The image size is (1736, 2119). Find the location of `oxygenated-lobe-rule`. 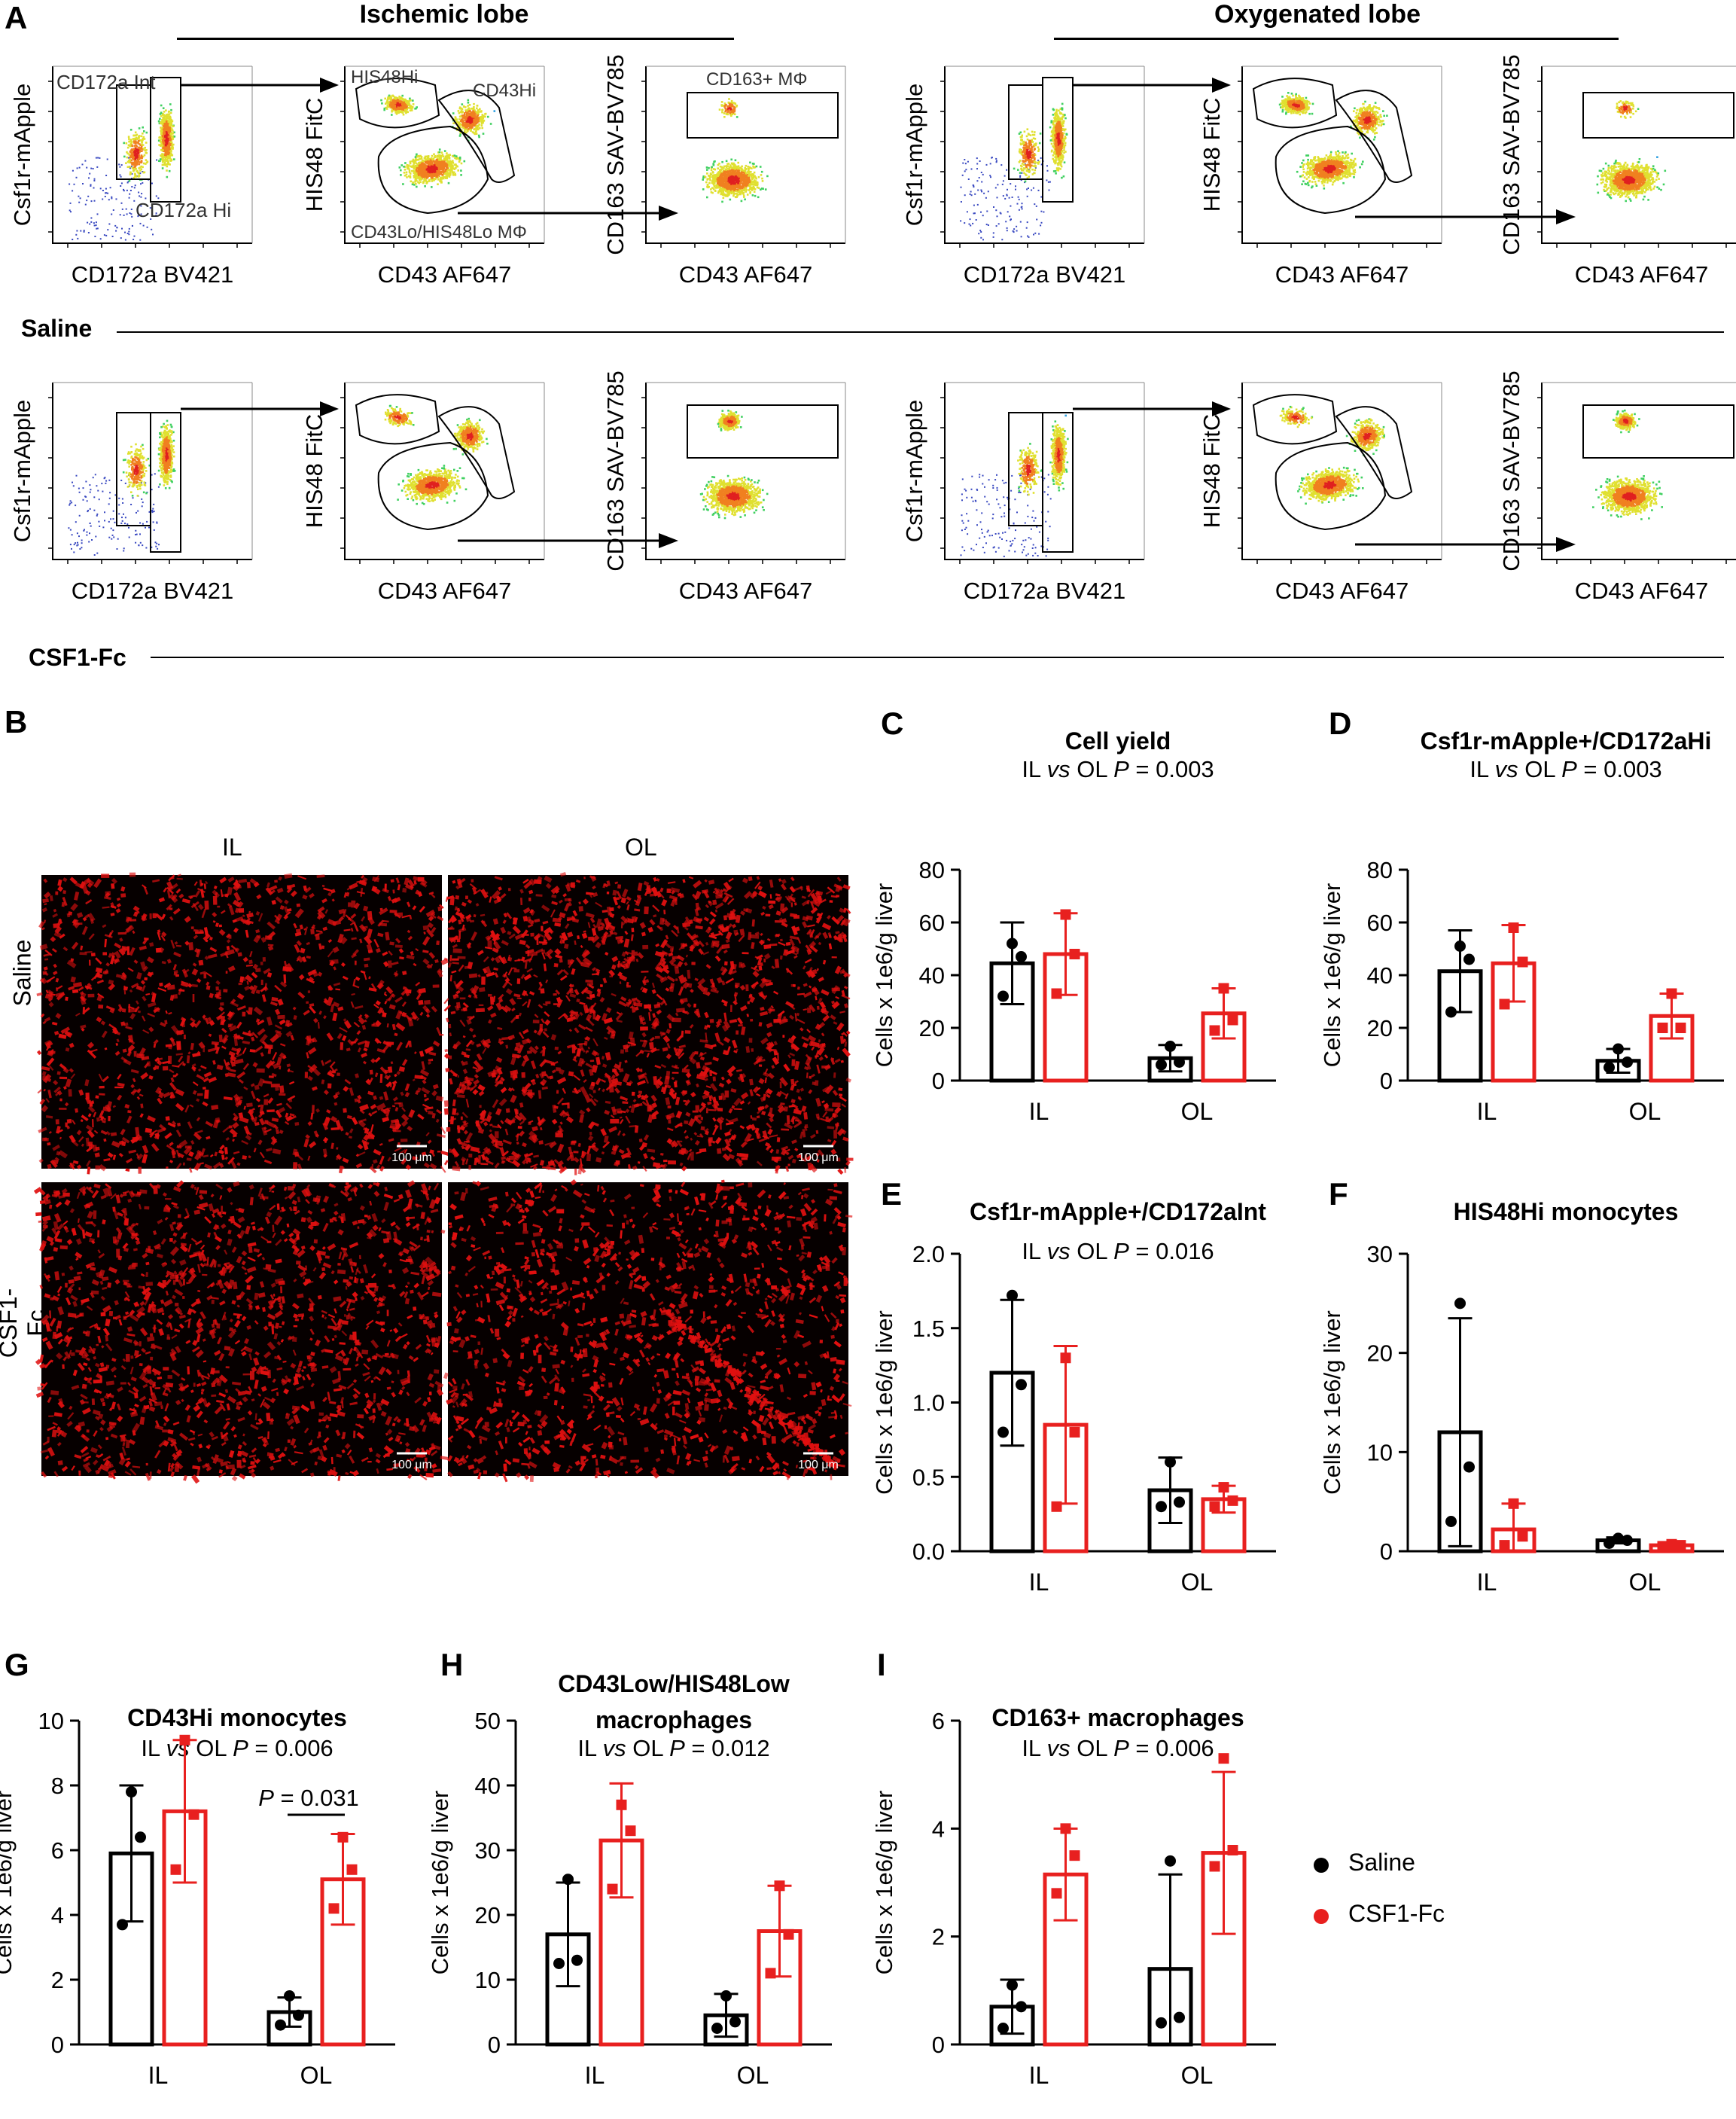

oxygenated-lobe-rule is located at coordinates (1336, 39).